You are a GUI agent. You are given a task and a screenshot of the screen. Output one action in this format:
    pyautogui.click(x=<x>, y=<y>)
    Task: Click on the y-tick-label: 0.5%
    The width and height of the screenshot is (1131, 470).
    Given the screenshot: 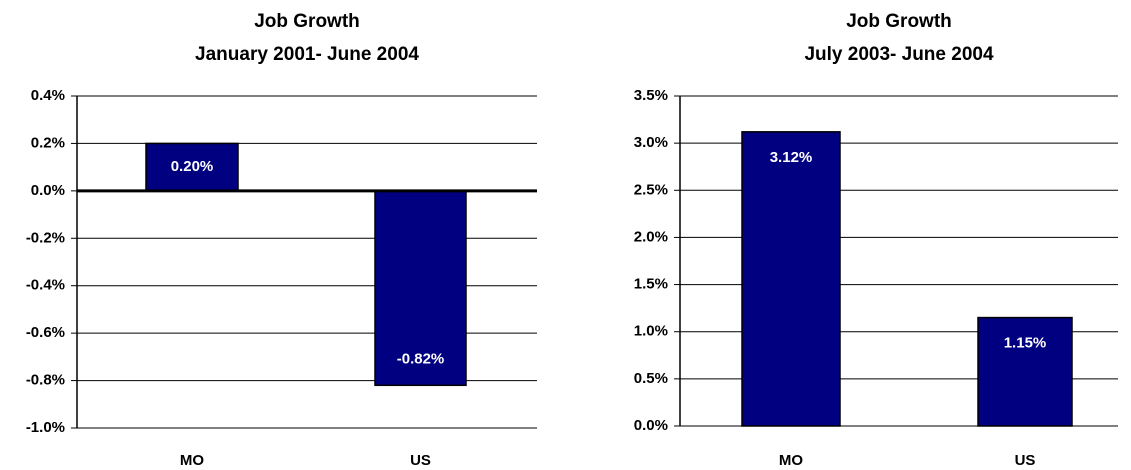 What is the action you would take?
    pyautogui.click(x=651, y=378)
    